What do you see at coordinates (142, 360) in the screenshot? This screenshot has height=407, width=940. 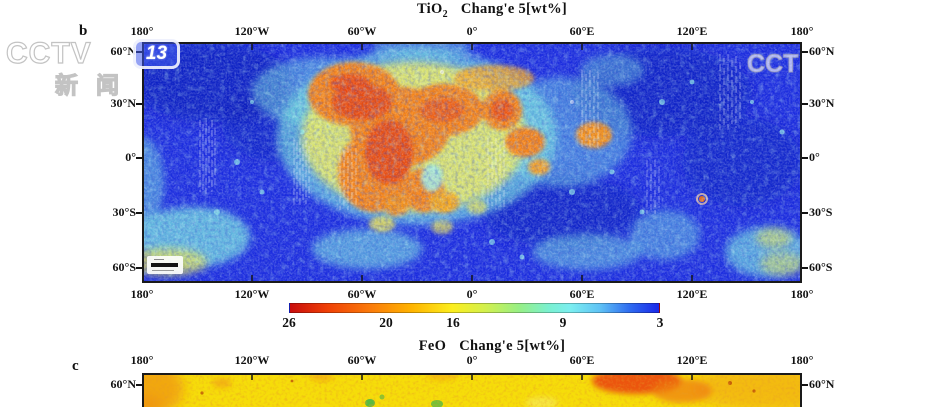 I see `c-top-lon-180w: 180°` at bounding box center [142, 360].